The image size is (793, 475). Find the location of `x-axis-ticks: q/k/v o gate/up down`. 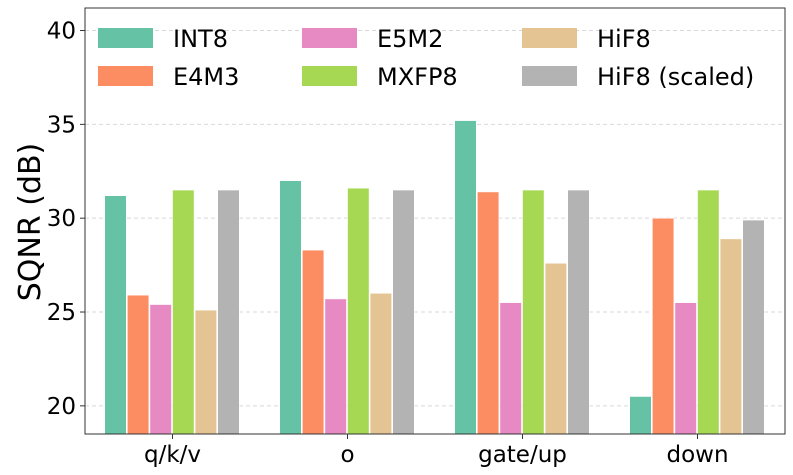

x-axis-ticks: q/k/v o gate/up down is located at coordinates (436, 451).